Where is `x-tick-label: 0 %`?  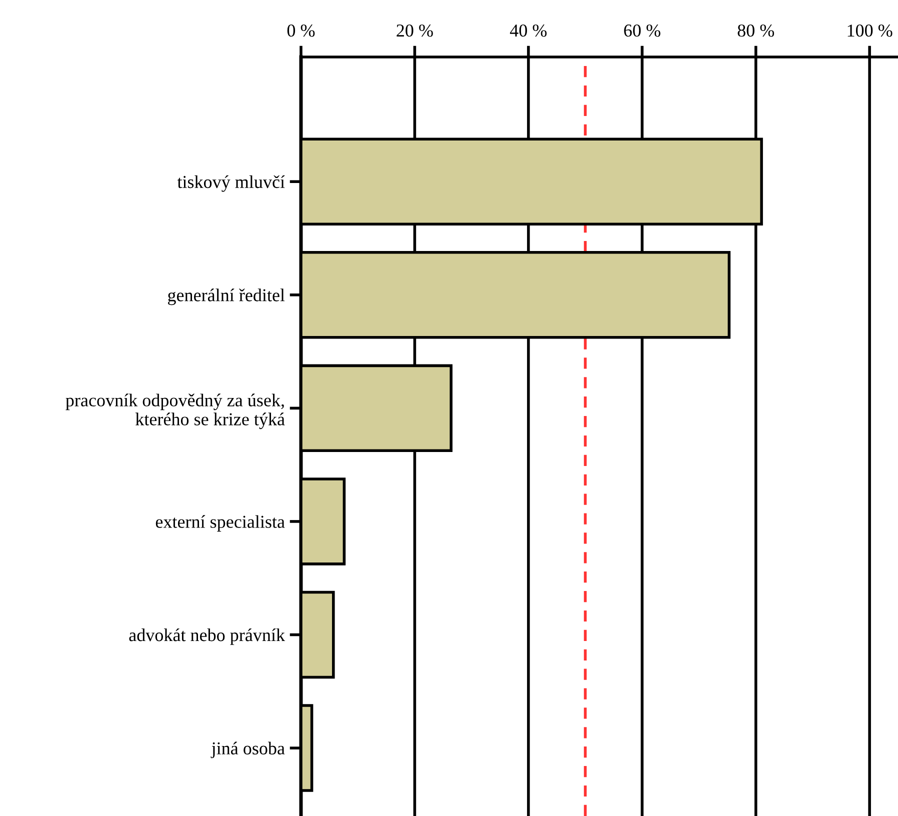 x-tick-label: 0 % is located at coordinates (301, 30).